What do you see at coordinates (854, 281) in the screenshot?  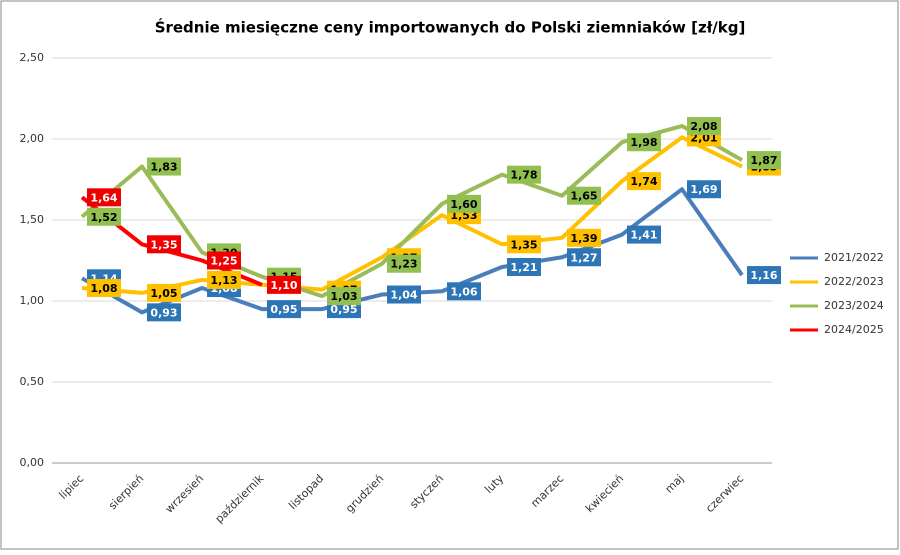 I see `legend-label: 2022/2023` at bounding box center [854, 281].